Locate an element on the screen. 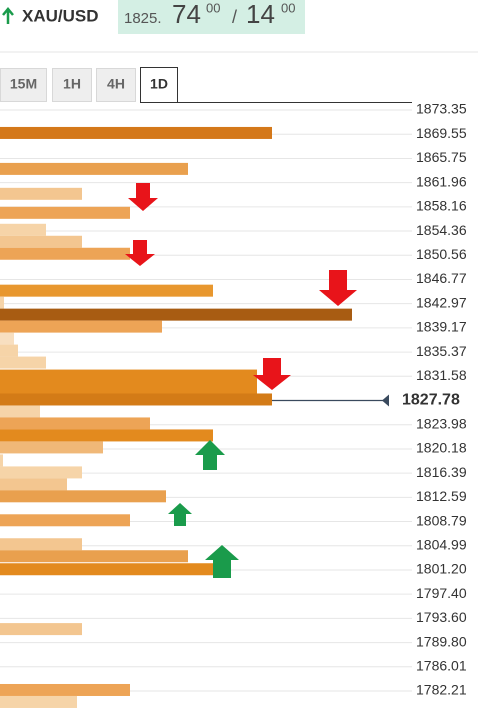 Image resolution: width=478 pixels, height=718 pixels. level-label: 1782.21 is located at coordinates (441, 690).